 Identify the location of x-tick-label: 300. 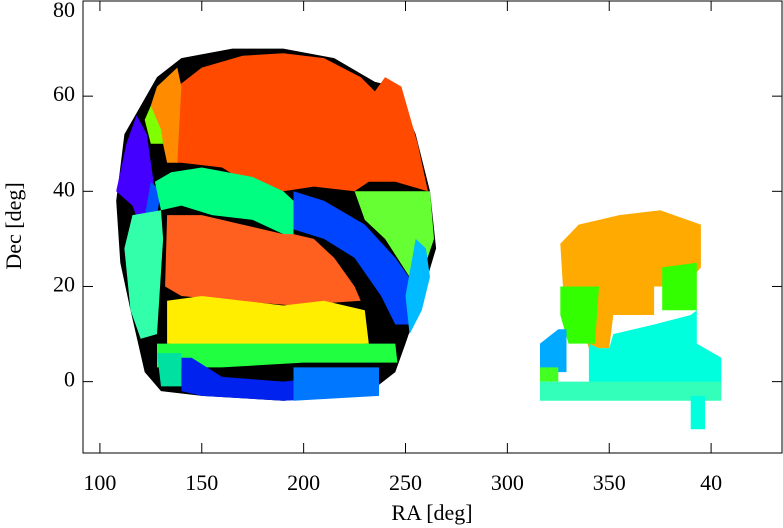
(507, 482).